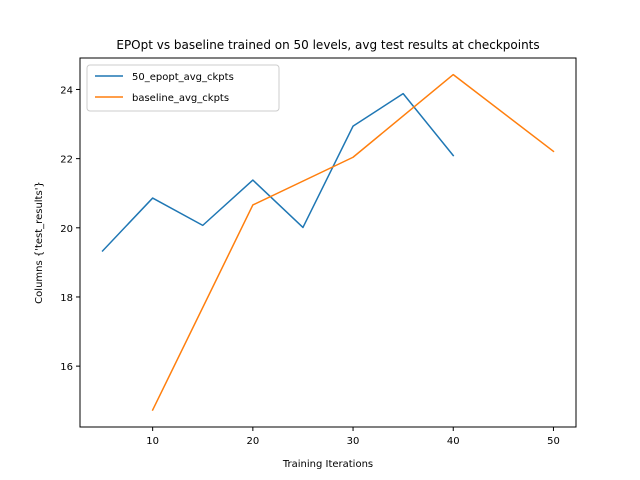 This screenshot has height=480, width=640. Describe the element at coordinates (66, 229) in the screenshot. I see `y-tick-label: 20` at that location.